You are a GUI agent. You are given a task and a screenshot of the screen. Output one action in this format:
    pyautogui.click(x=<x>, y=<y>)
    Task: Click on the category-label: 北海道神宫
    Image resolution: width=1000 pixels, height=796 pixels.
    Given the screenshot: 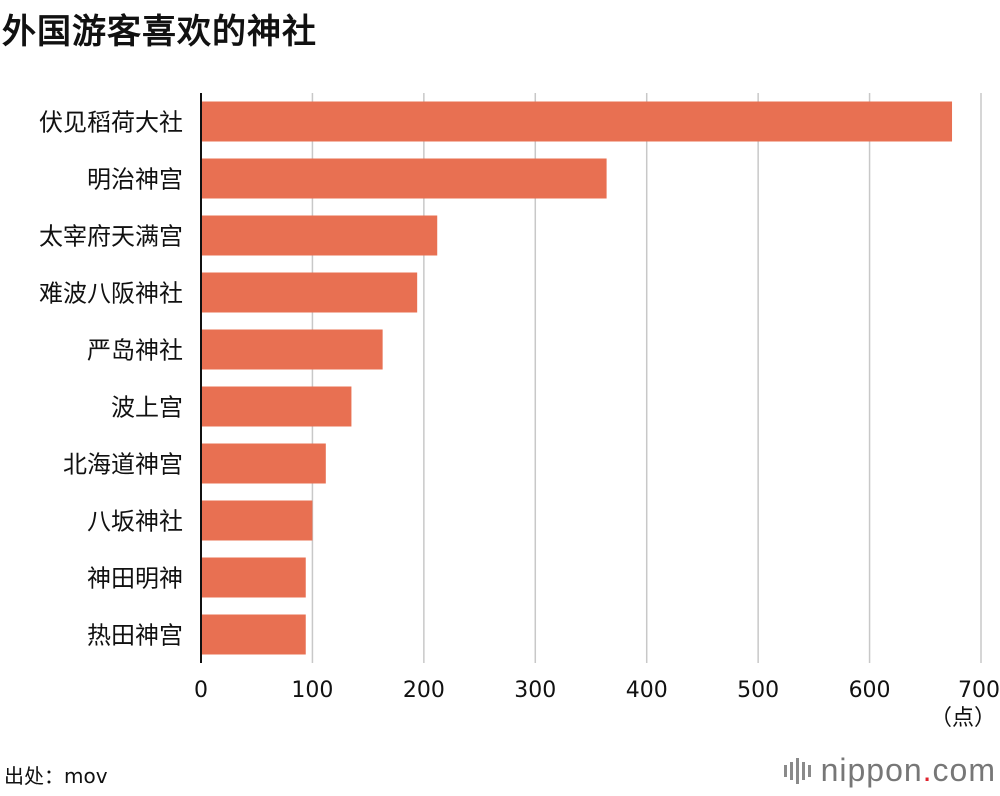 What is the action you would take?
    pyautogui.click(x=123, y=465)
    